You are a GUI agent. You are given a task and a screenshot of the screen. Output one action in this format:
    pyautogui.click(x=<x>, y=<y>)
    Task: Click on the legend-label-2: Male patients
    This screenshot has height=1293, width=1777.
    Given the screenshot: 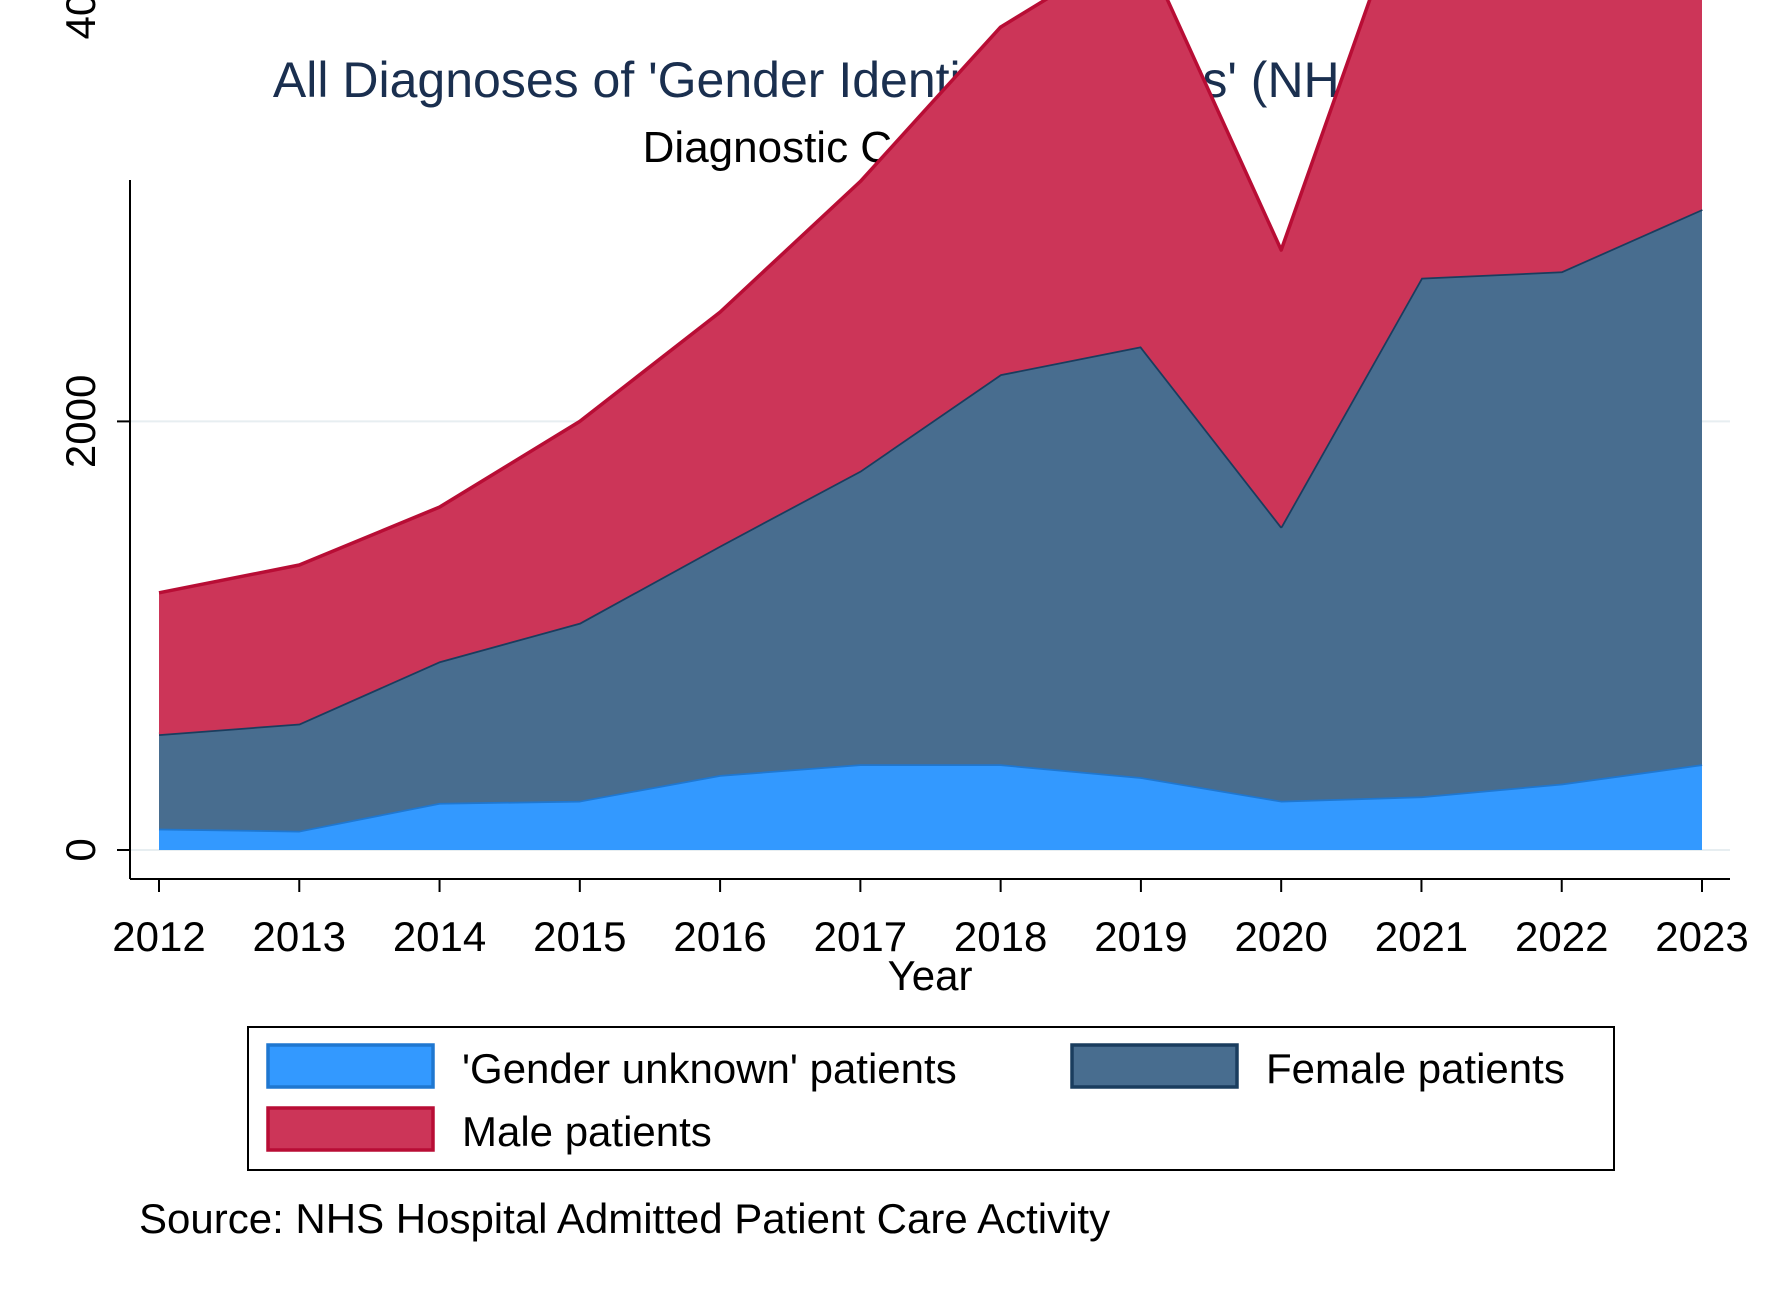 What is the action you would take?
    pyautogui.click(x=587, y=1131)
    